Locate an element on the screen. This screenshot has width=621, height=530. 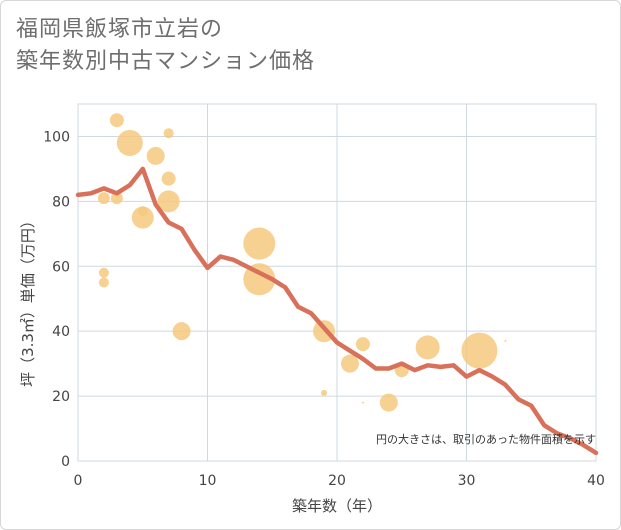
title-line-2: 築年数別中古マンション価格 is located at coordinates (166, 61).